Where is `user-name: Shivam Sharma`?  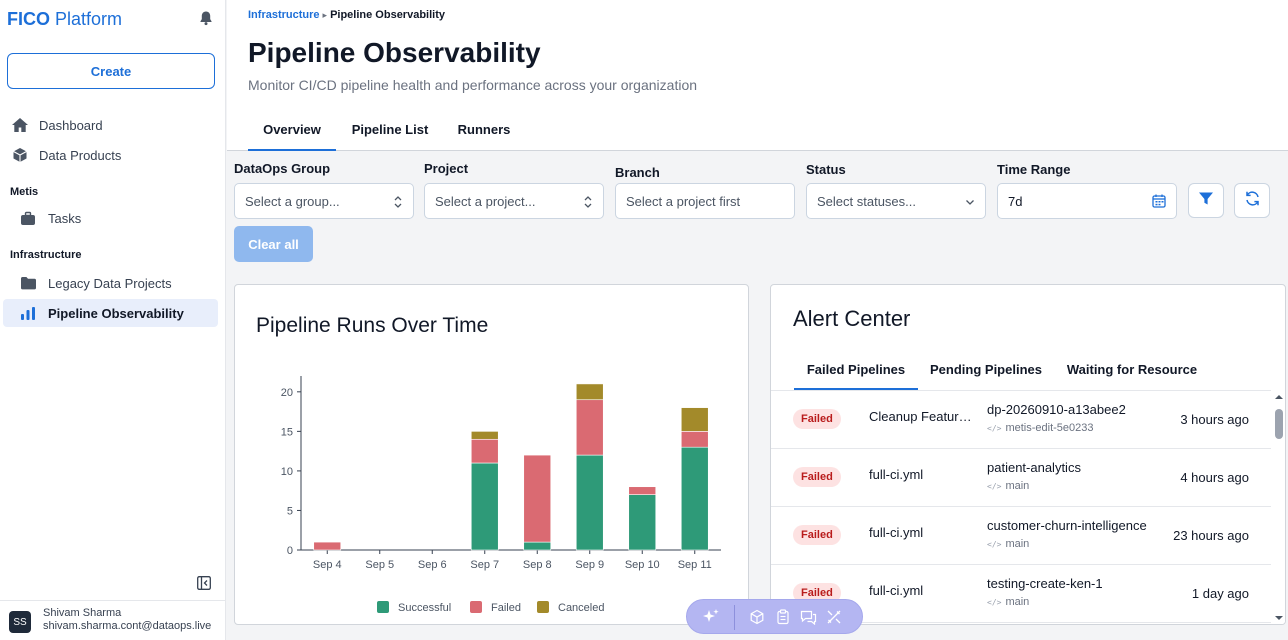
user-name: Shivam Sharma is located at coordinates (82, 613).